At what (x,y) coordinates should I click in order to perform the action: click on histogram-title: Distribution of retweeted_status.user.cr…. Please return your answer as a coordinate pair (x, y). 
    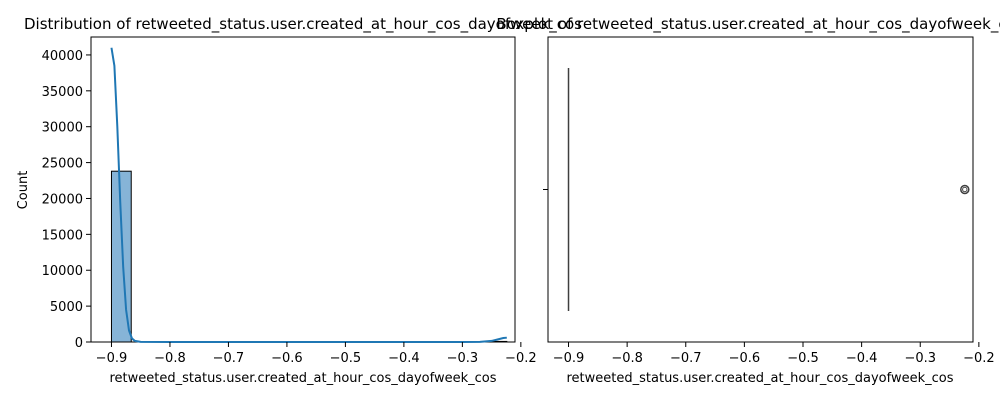
    Looking at the image, I should click on (303, 24).